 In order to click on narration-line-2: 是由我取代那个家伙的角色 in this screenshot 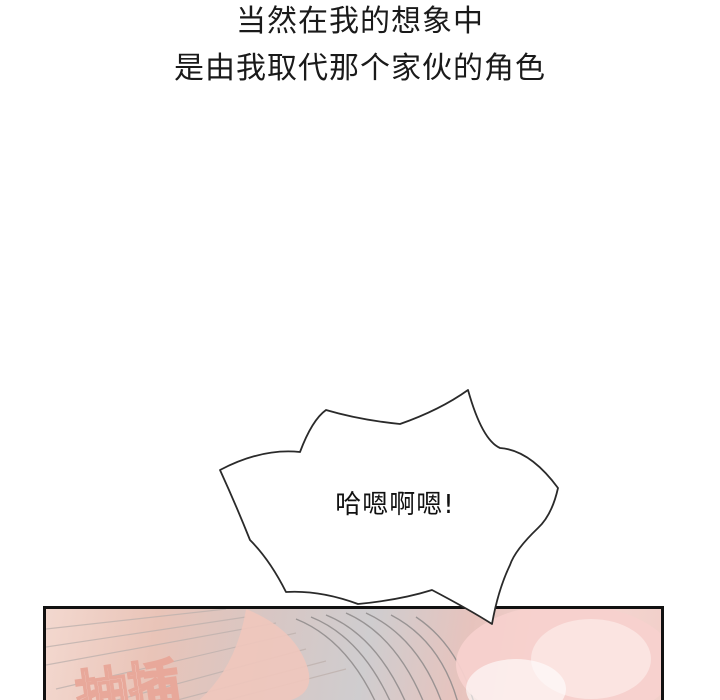, I will do `click(360, 68)`.